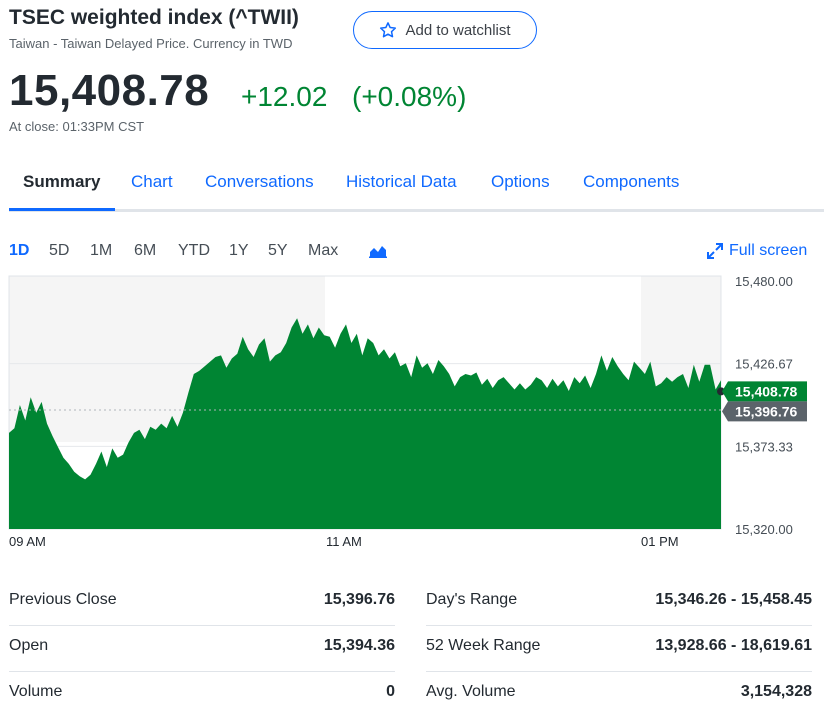 Image resolution: width=824 pixels, height=717 pixels. Describe the element at coordinates (77, 126) in the screenshot. I see `market-close-time: At close: 01:33PM CST` at that location.